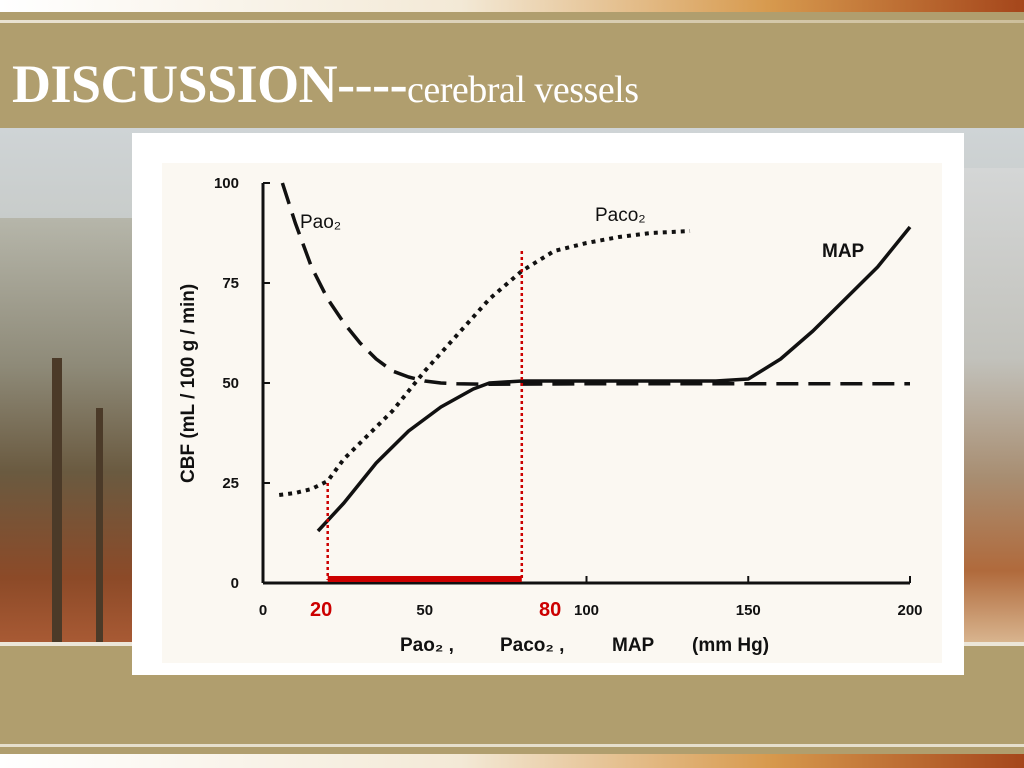 This screenshot has width=1024, height=768. I want to click on x-axis-title-map: MAP, so click(633, 645).